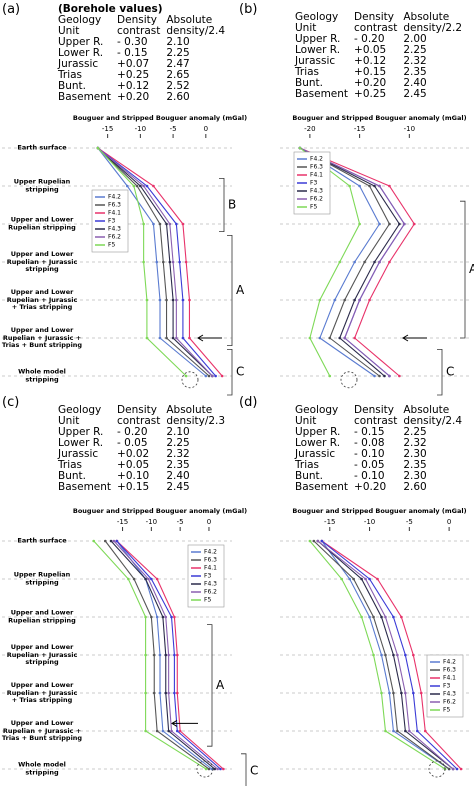  Describe the element at coordinates (133, 86) in the screenshot. I see `table-cell: +0.12` at that location.